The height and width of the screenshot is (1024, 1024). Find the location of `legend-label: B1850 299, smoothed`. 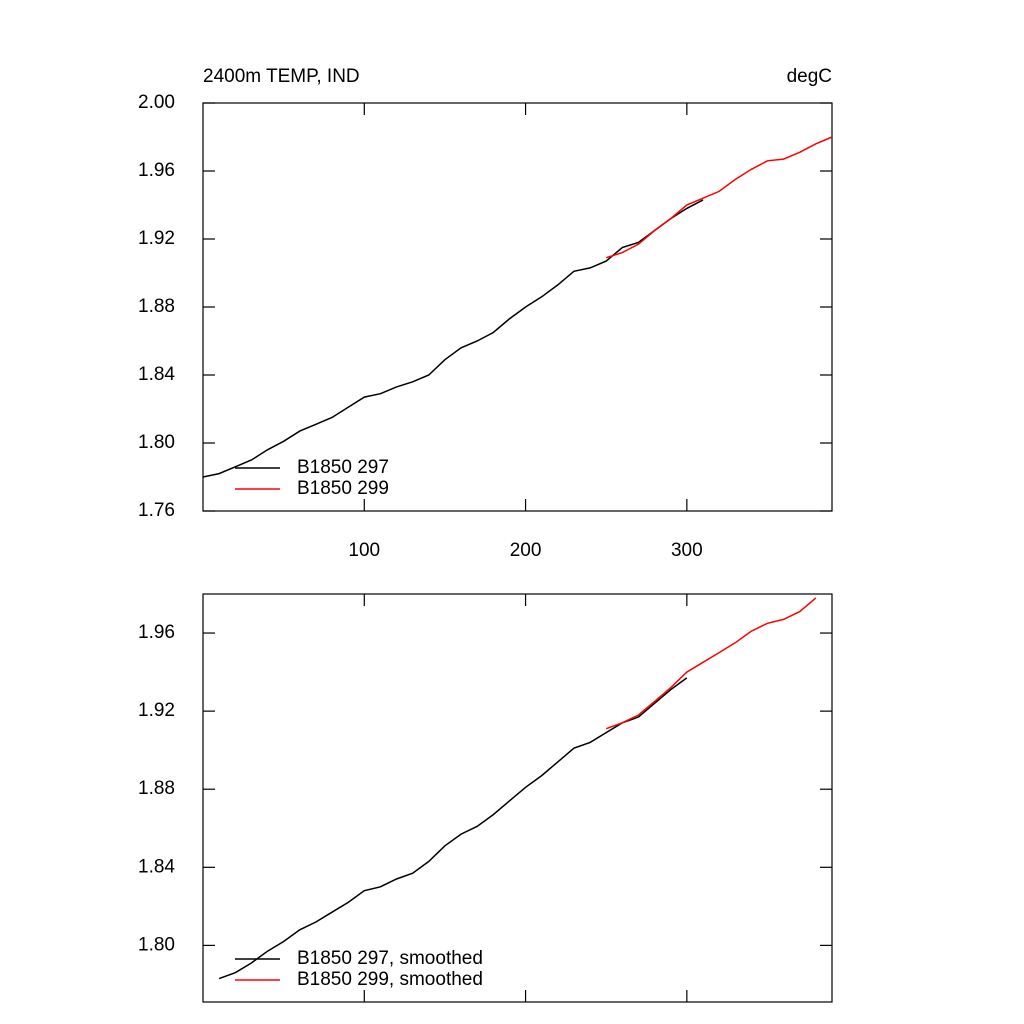

legend-label: B1850 299, smoothed is located at coordinates (390, 979).